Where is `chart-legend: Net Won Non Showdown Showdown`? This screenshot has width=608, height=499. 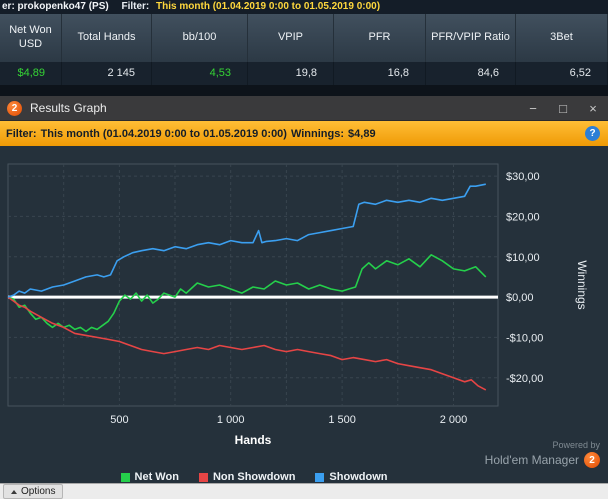
chart-legend: Net Won Non Showdown Showdown is located at coordinates (254, 477).